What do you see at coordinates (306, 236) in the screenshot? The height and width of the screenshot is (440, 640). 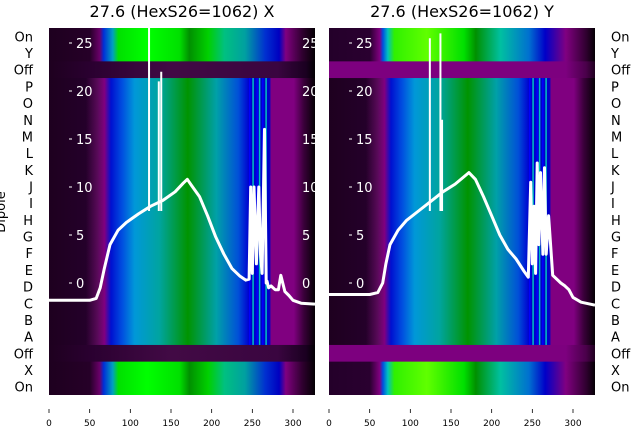 I see `twin-ytick-label: 5` at bounding box center [306, 236].